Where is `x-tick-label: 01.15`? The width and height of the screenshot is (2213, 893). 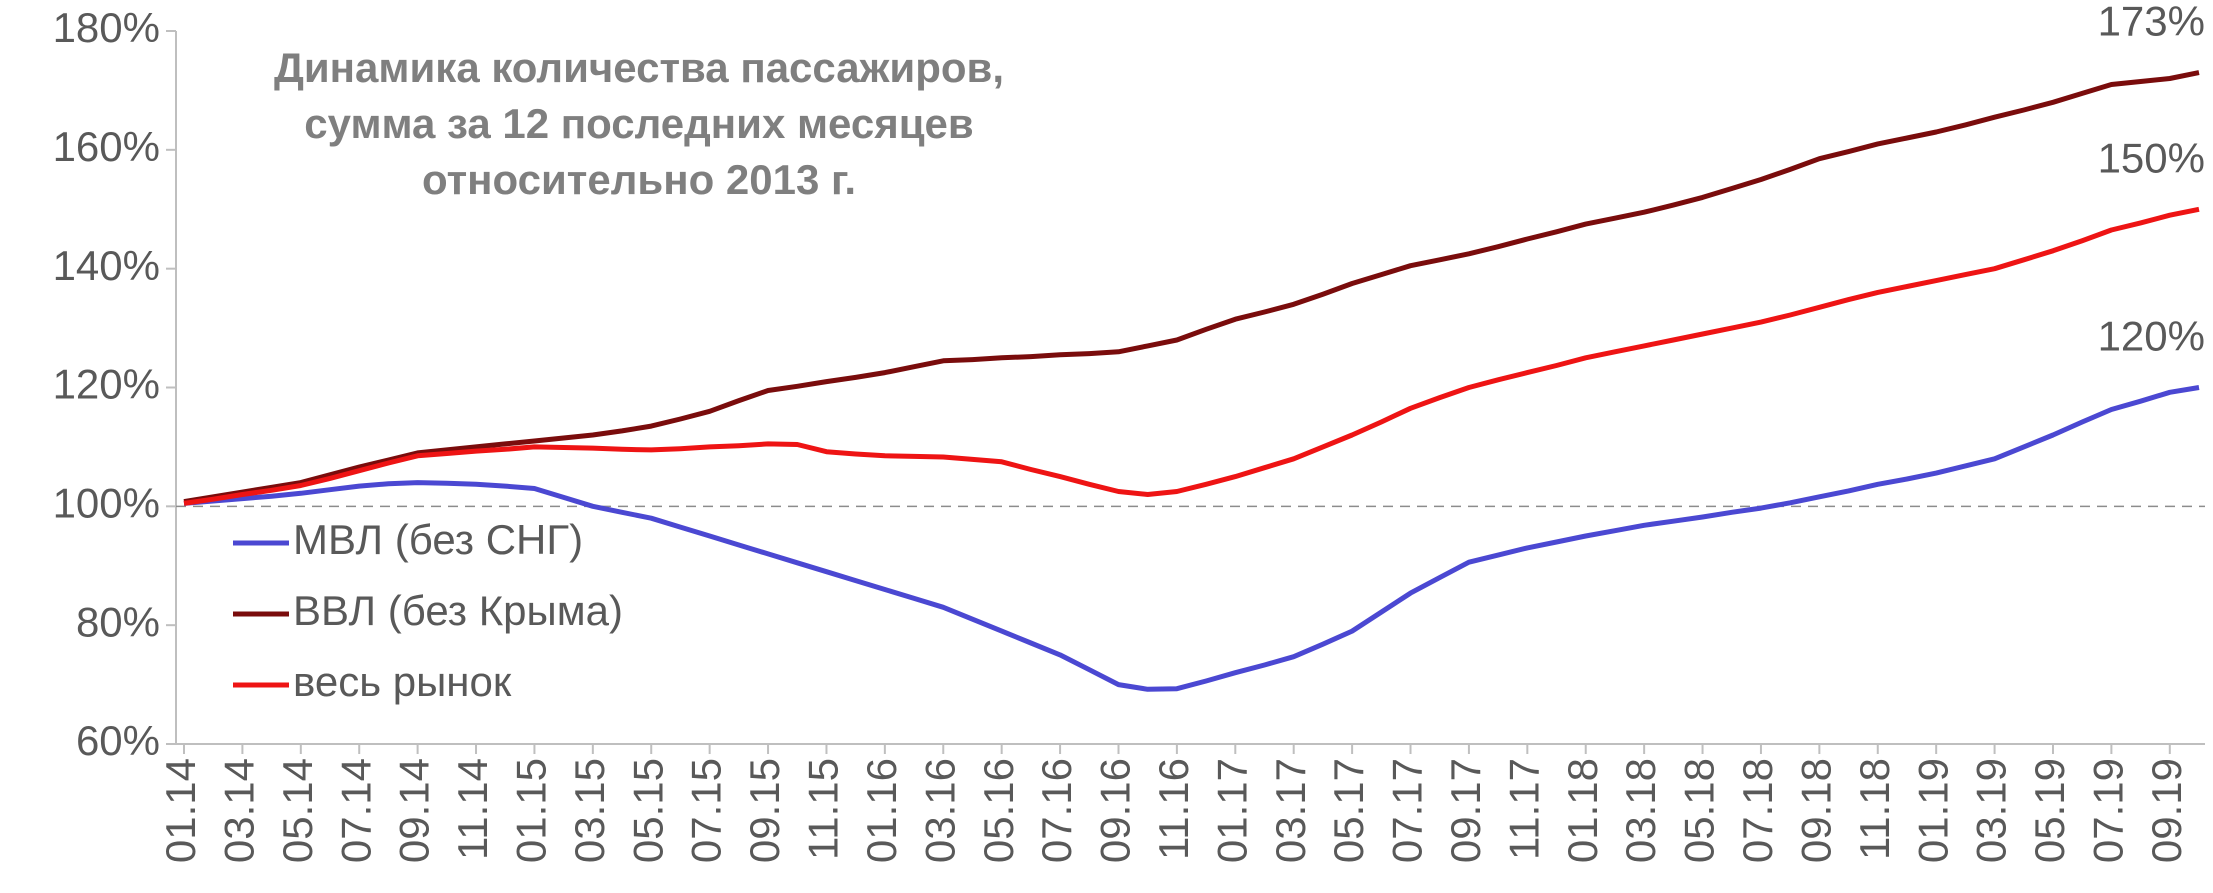 x-tick-label: 01.15 is located at coordinates (531, 810).